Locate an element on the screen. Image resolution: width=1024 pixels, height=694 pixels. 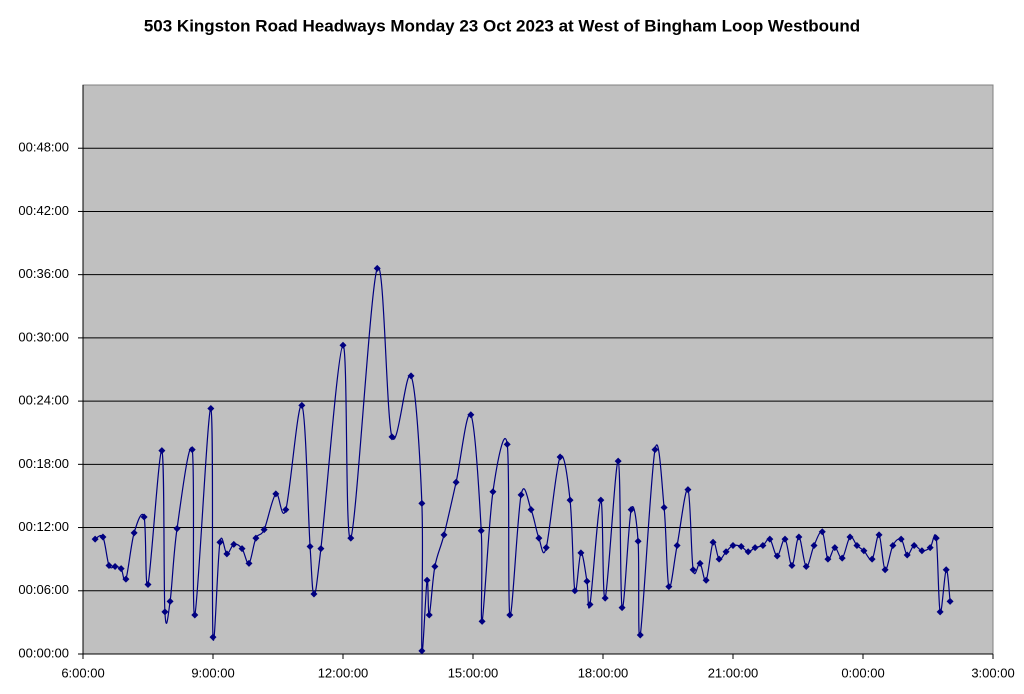
x-tick-label: 9:00:00 is located at coordinates (212, 672).